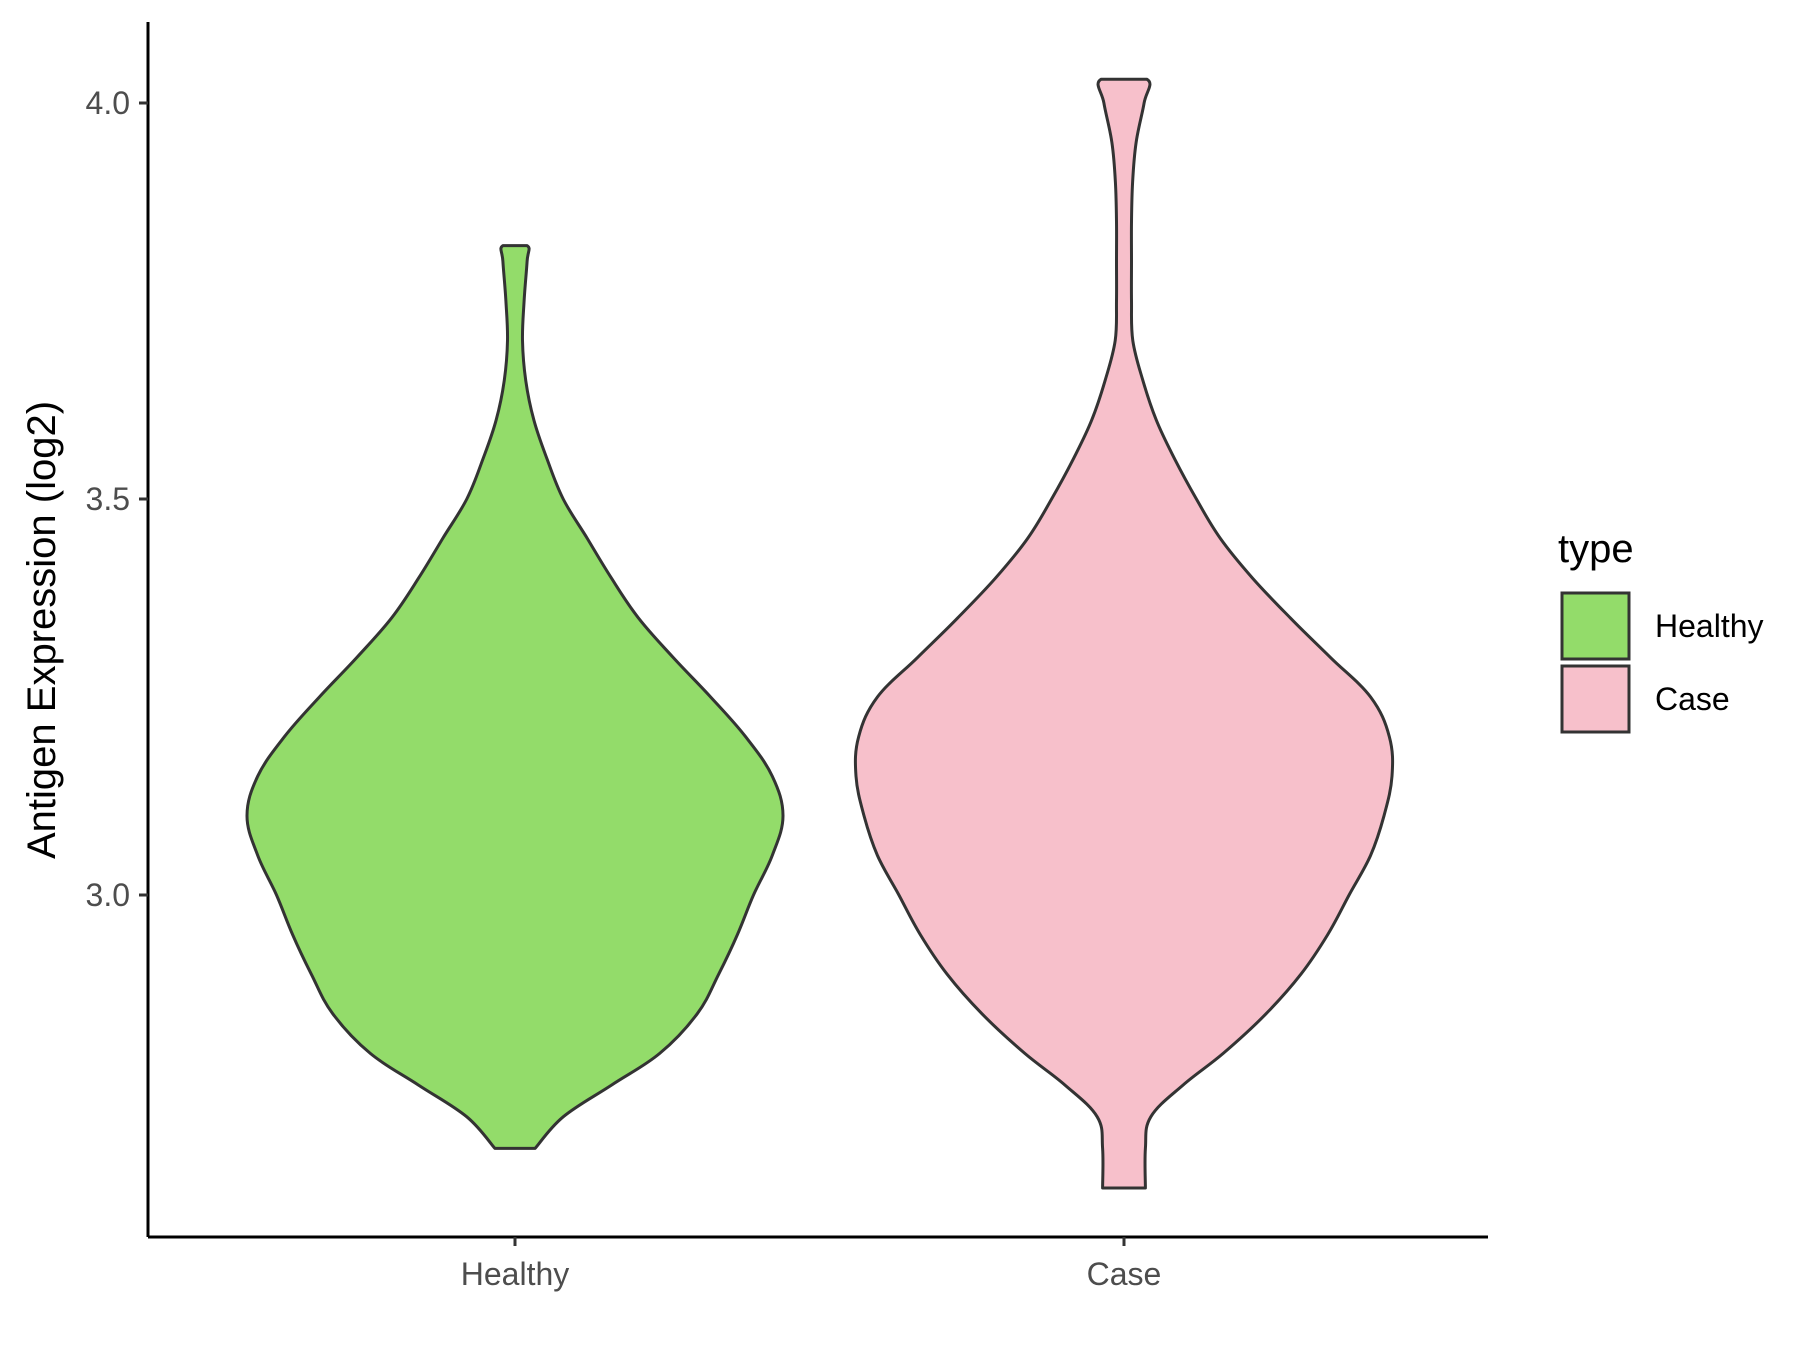  Describe the element at coordinates (108, 103) in the screenshot. I see `y-tick-label: 4.0` at that location.